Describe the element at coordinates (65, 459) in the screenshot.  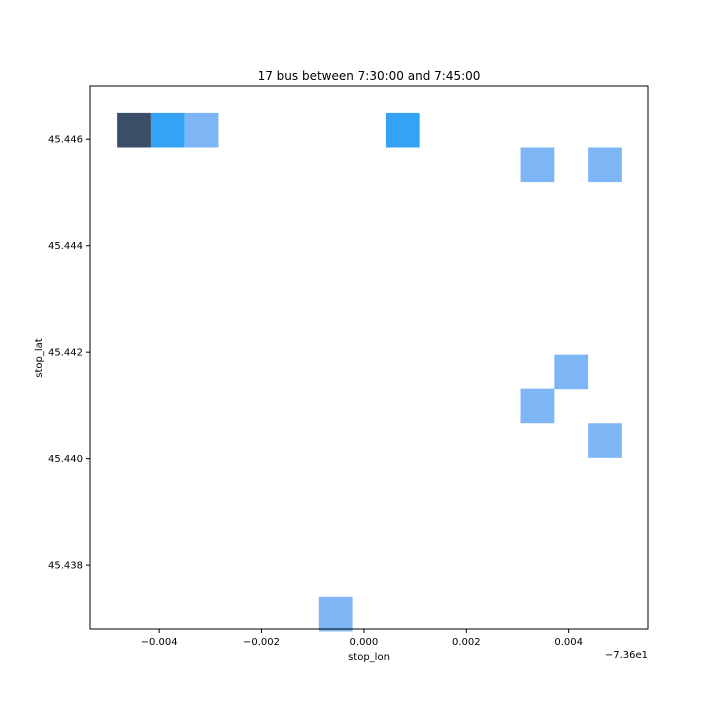
I see `y-tick-label: 45.440` at that location.